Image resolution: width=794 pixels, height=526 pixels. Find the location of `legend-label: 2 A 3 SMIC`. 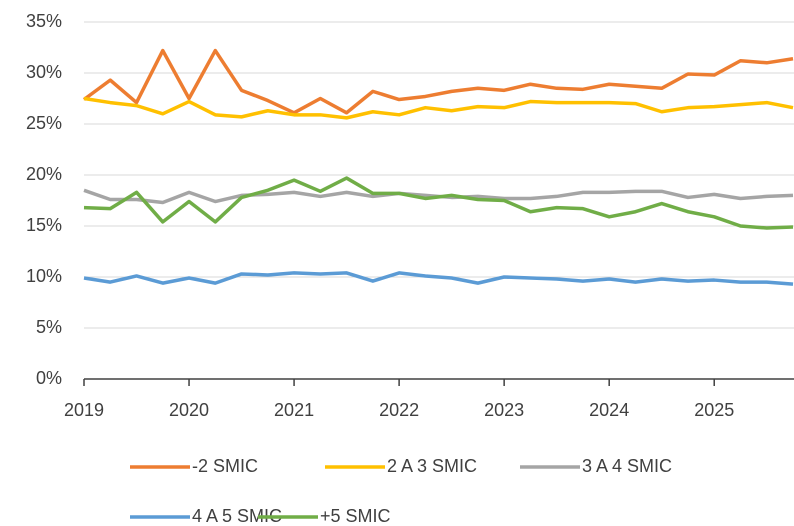

legend-label: 2 A 3 SMIC is located at coordinates (432, 466).